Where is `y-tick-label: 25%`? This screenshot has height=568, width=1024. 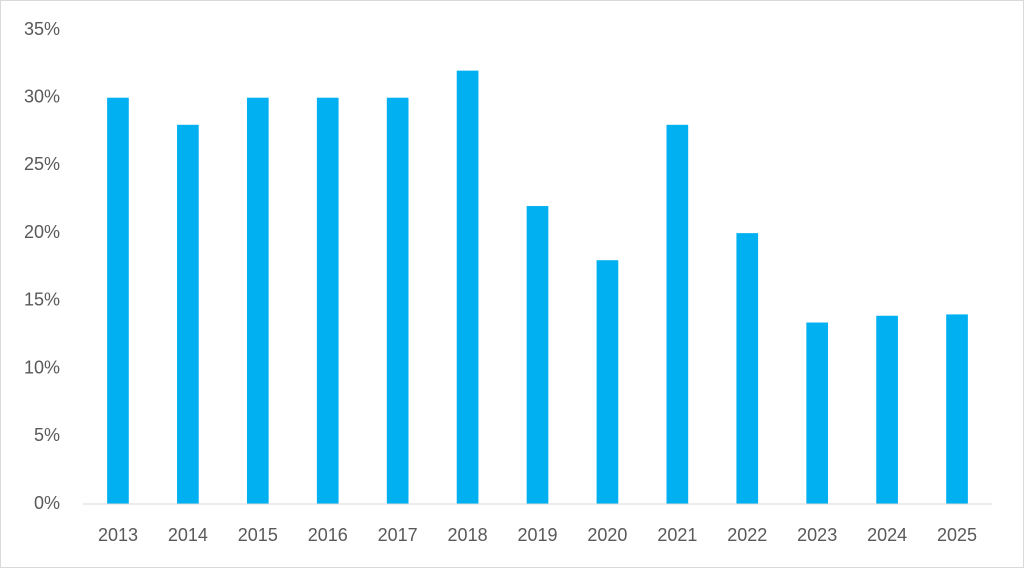 y-tick-label: 25% is located at coordinates (42, 164).